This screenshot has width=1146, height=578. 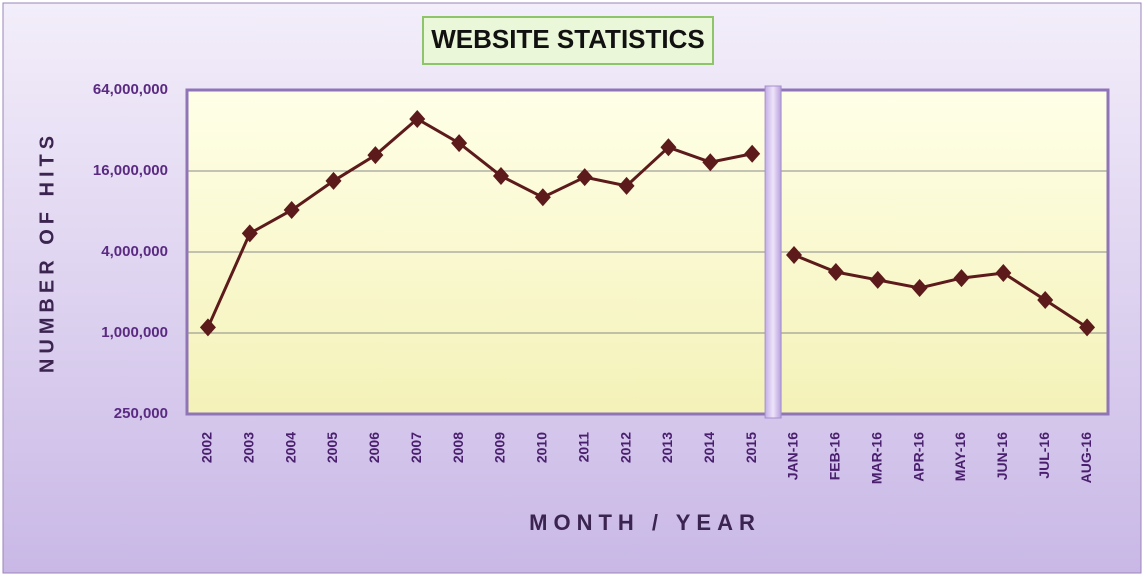 I want to click on x-tick-label: 2015, so click(x=751, y=447).